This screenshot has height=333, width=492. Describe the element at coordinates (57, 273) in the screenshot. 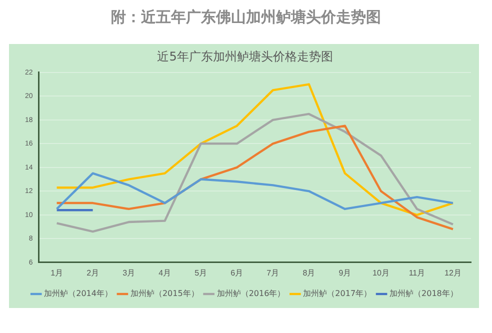

I see `x-tick-label: 1月` at that location.